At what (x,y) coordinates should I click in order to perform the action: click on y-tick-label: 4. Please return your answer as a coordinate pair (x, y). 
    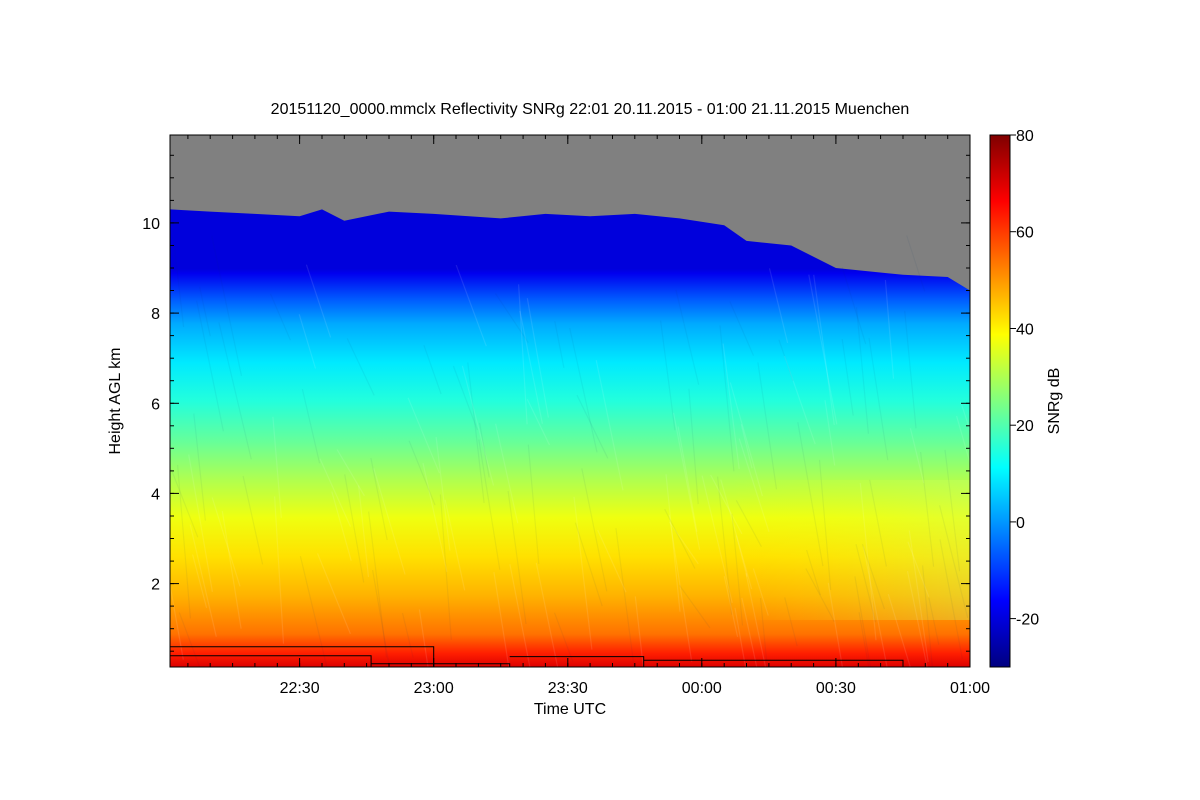
    Looking at the image, I should click on (155, 494).